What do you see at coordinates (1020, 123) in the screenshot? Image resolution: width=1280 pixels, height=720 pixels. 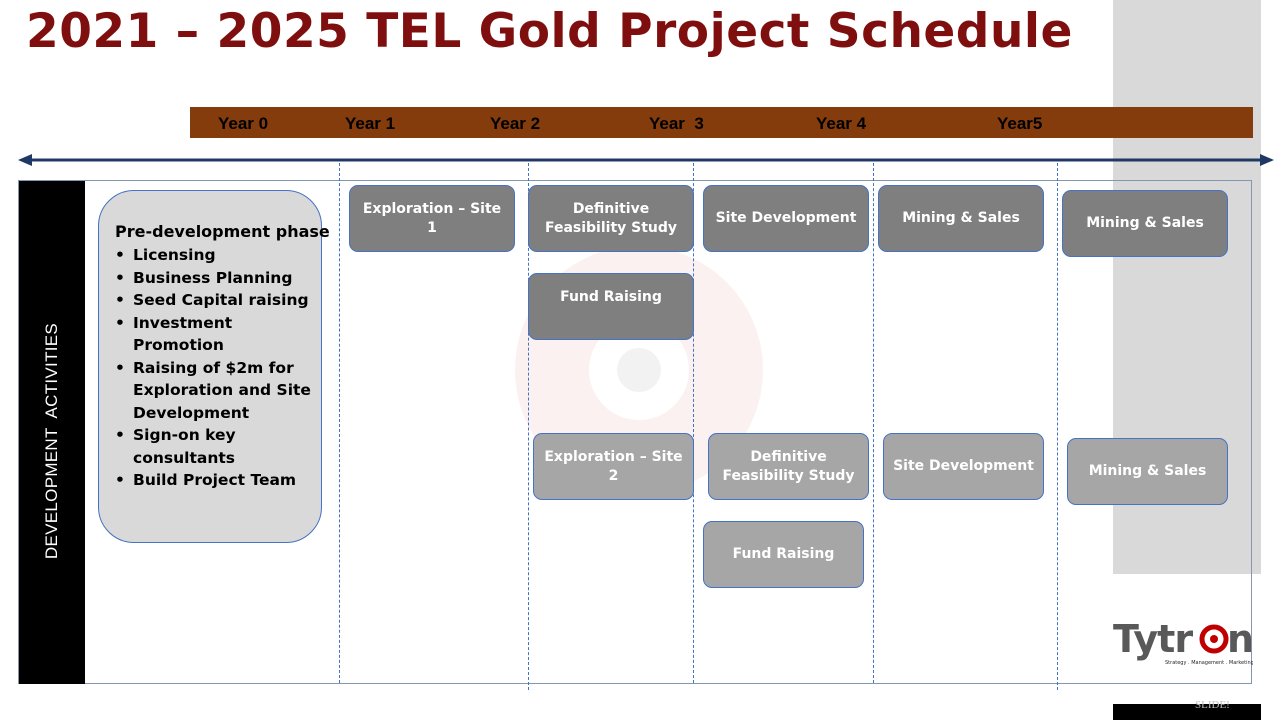 I see `year-5-label: Year5` at bounding box center [1020, 123].